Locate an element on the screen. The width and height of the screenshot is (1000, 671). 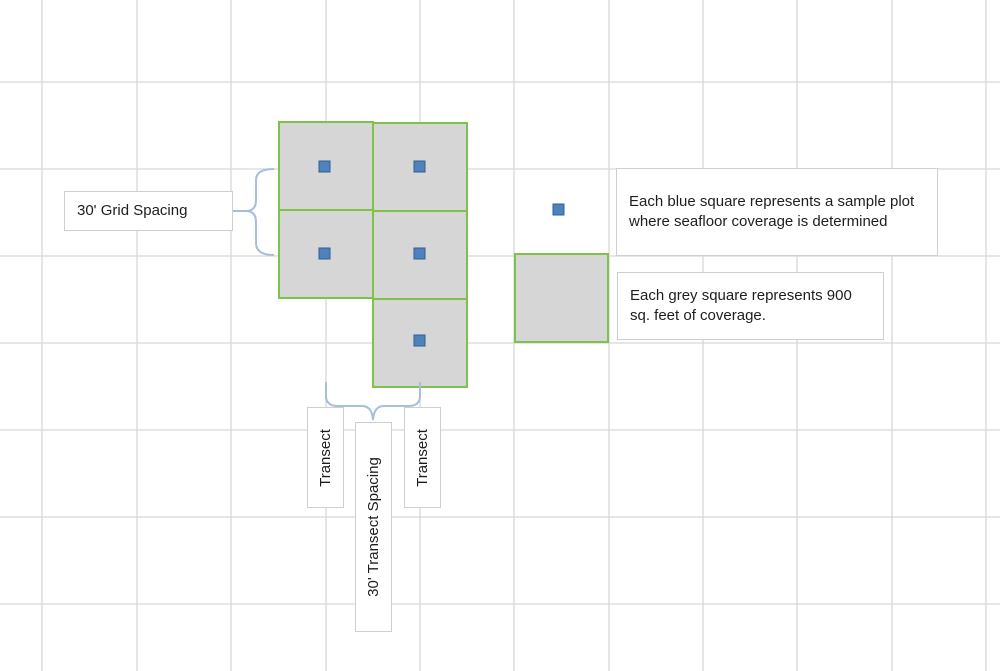
transect-label-right: Transect is located at coordinates (422, 457).